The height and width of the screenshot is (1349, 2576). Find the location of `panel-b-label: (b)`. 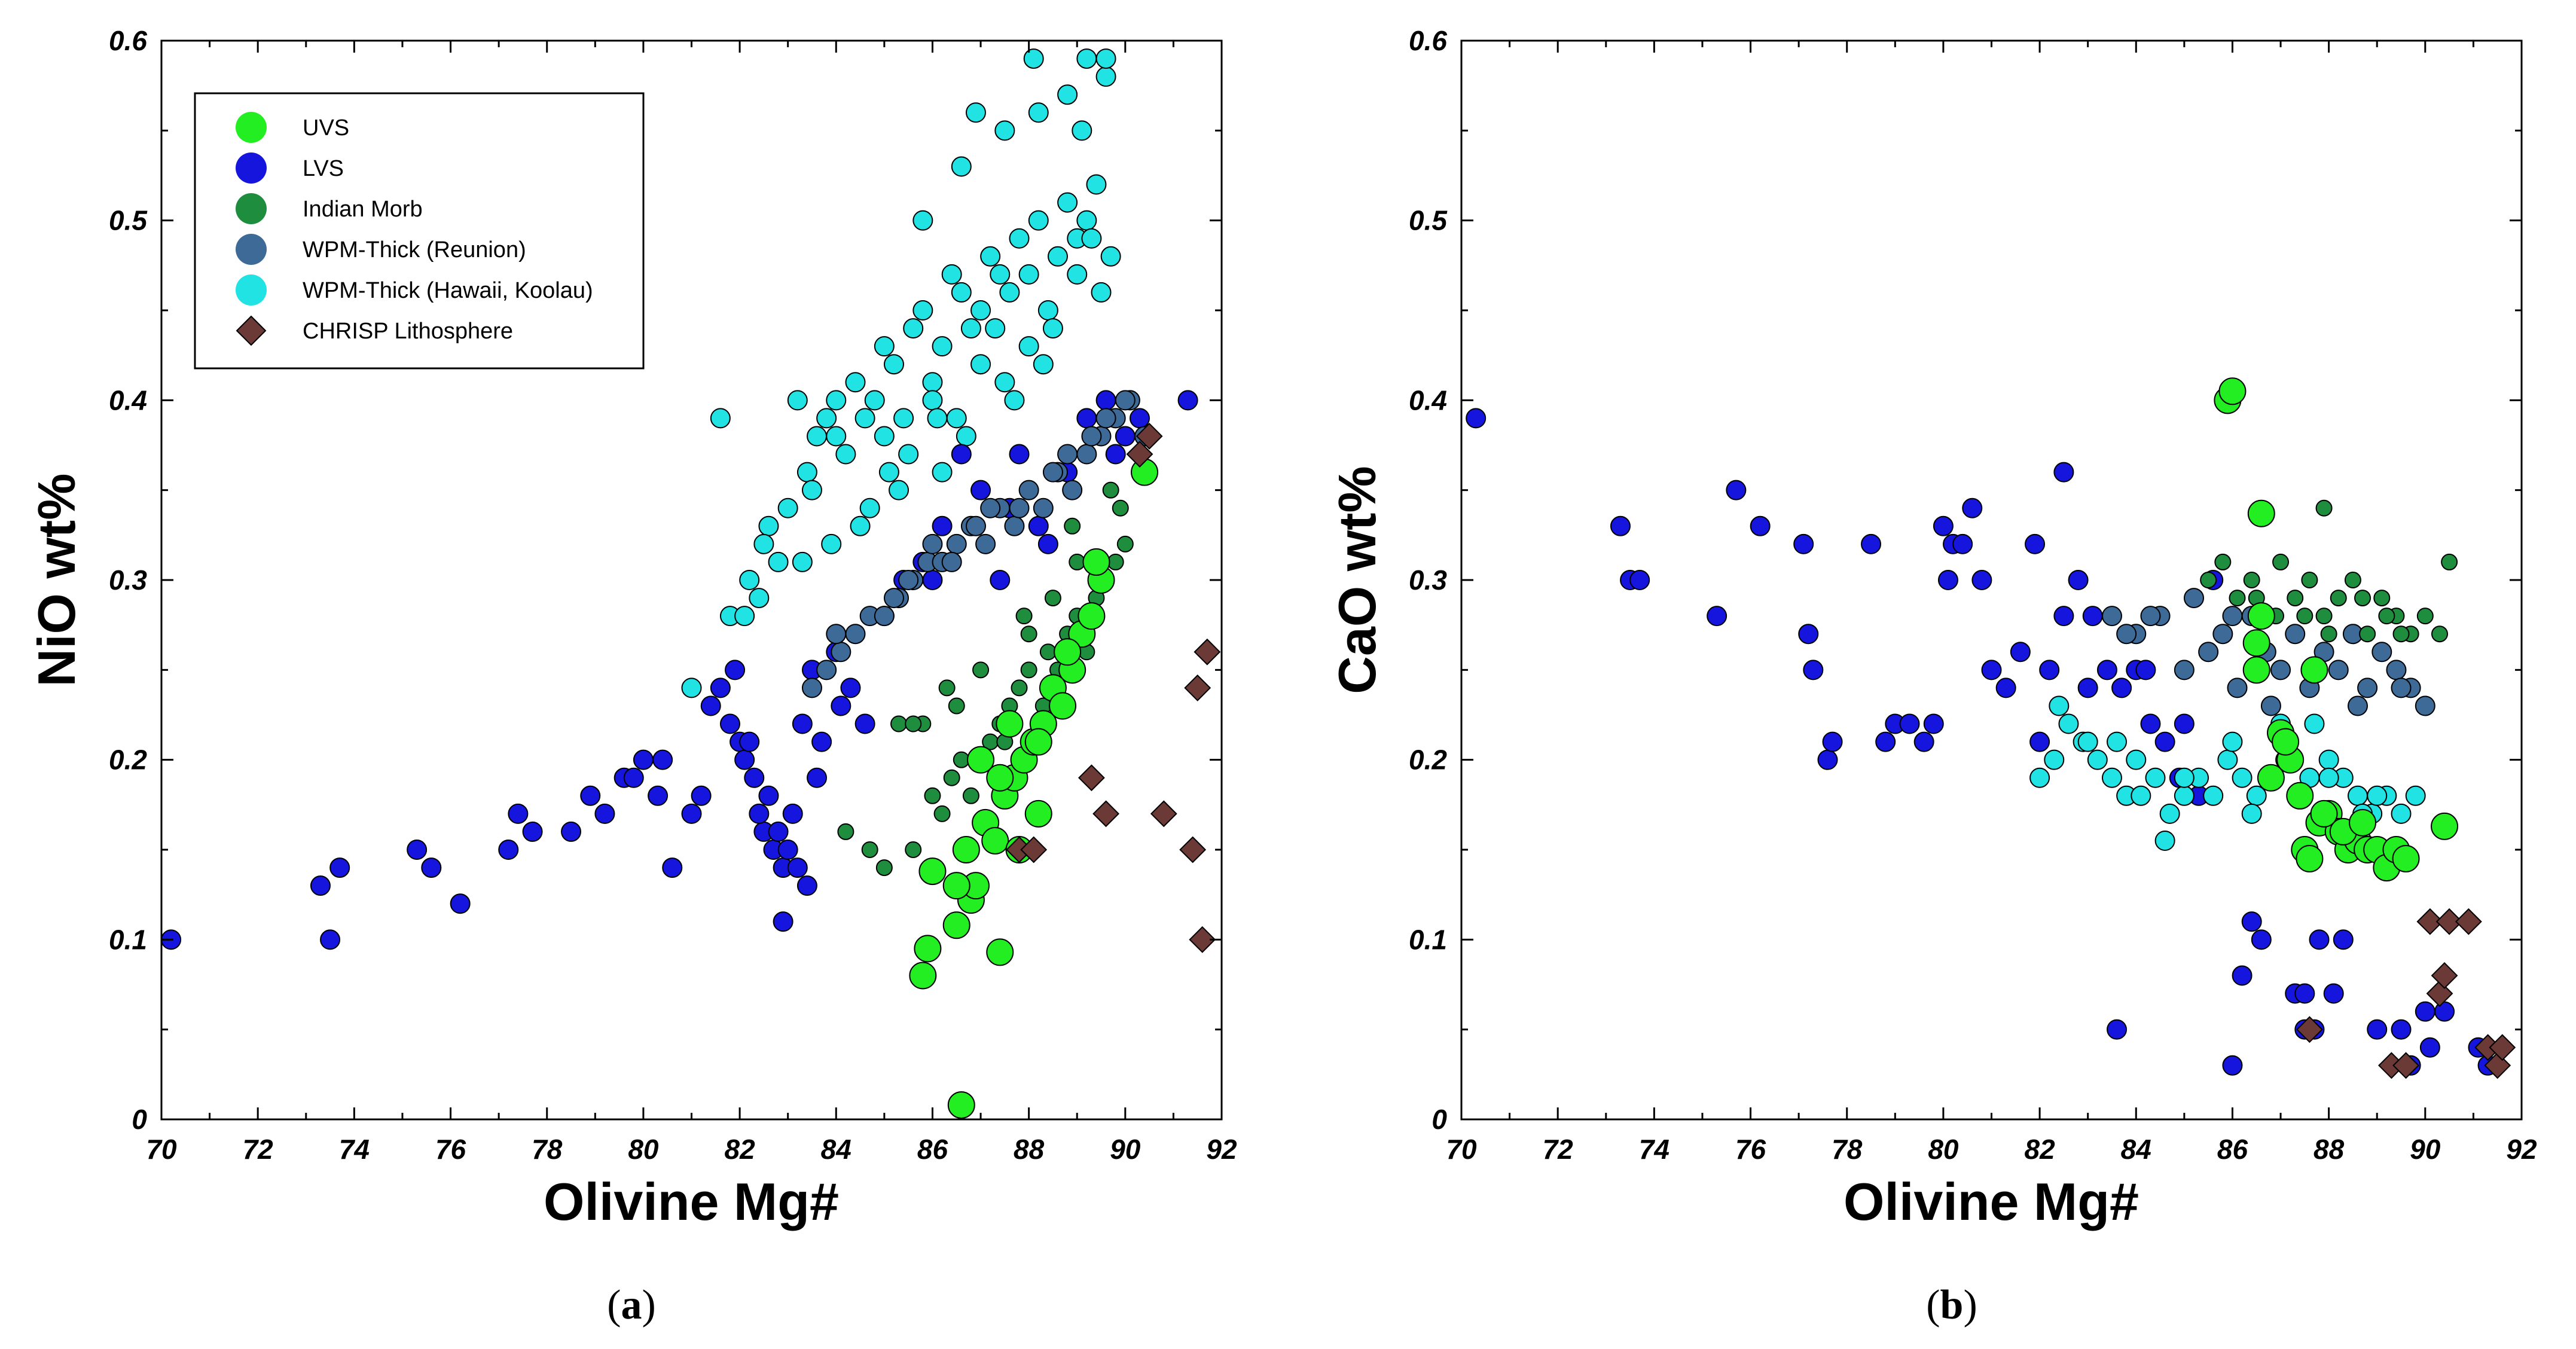

panel-b-label: (b) is located at coordinates (1951, 1305).